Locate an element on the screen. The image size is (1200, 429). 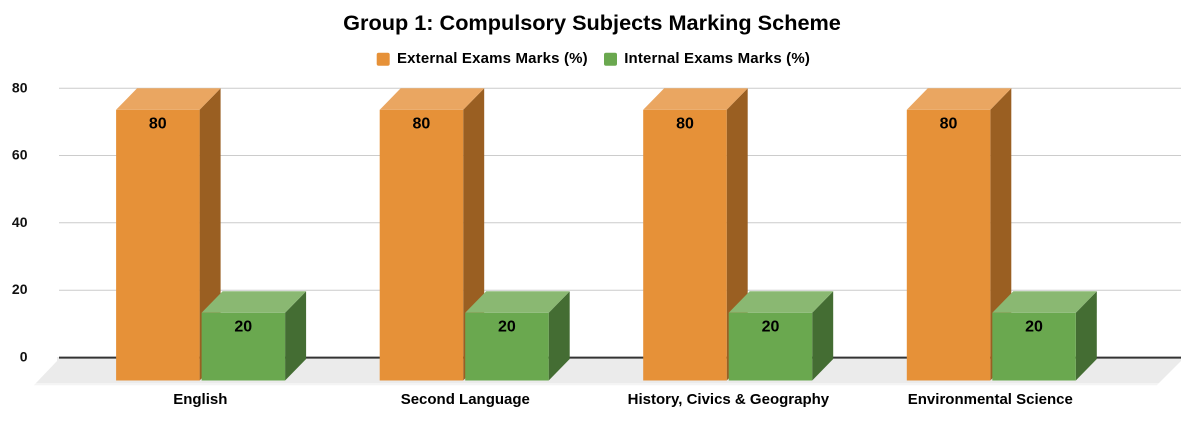
svg-text: External Exams Marks (%) is located at coordinates (492, 58).